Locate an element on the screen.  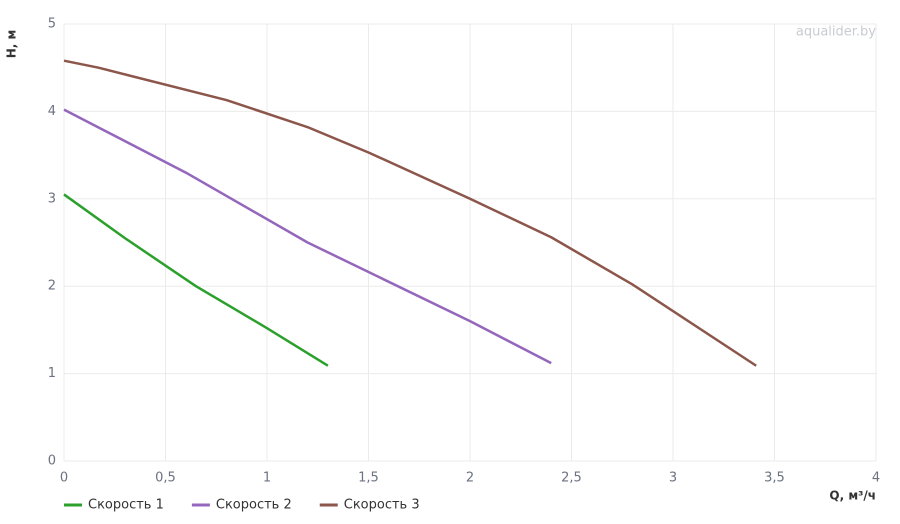
y-tick-label: 0 is located at coordinates (52, 461).